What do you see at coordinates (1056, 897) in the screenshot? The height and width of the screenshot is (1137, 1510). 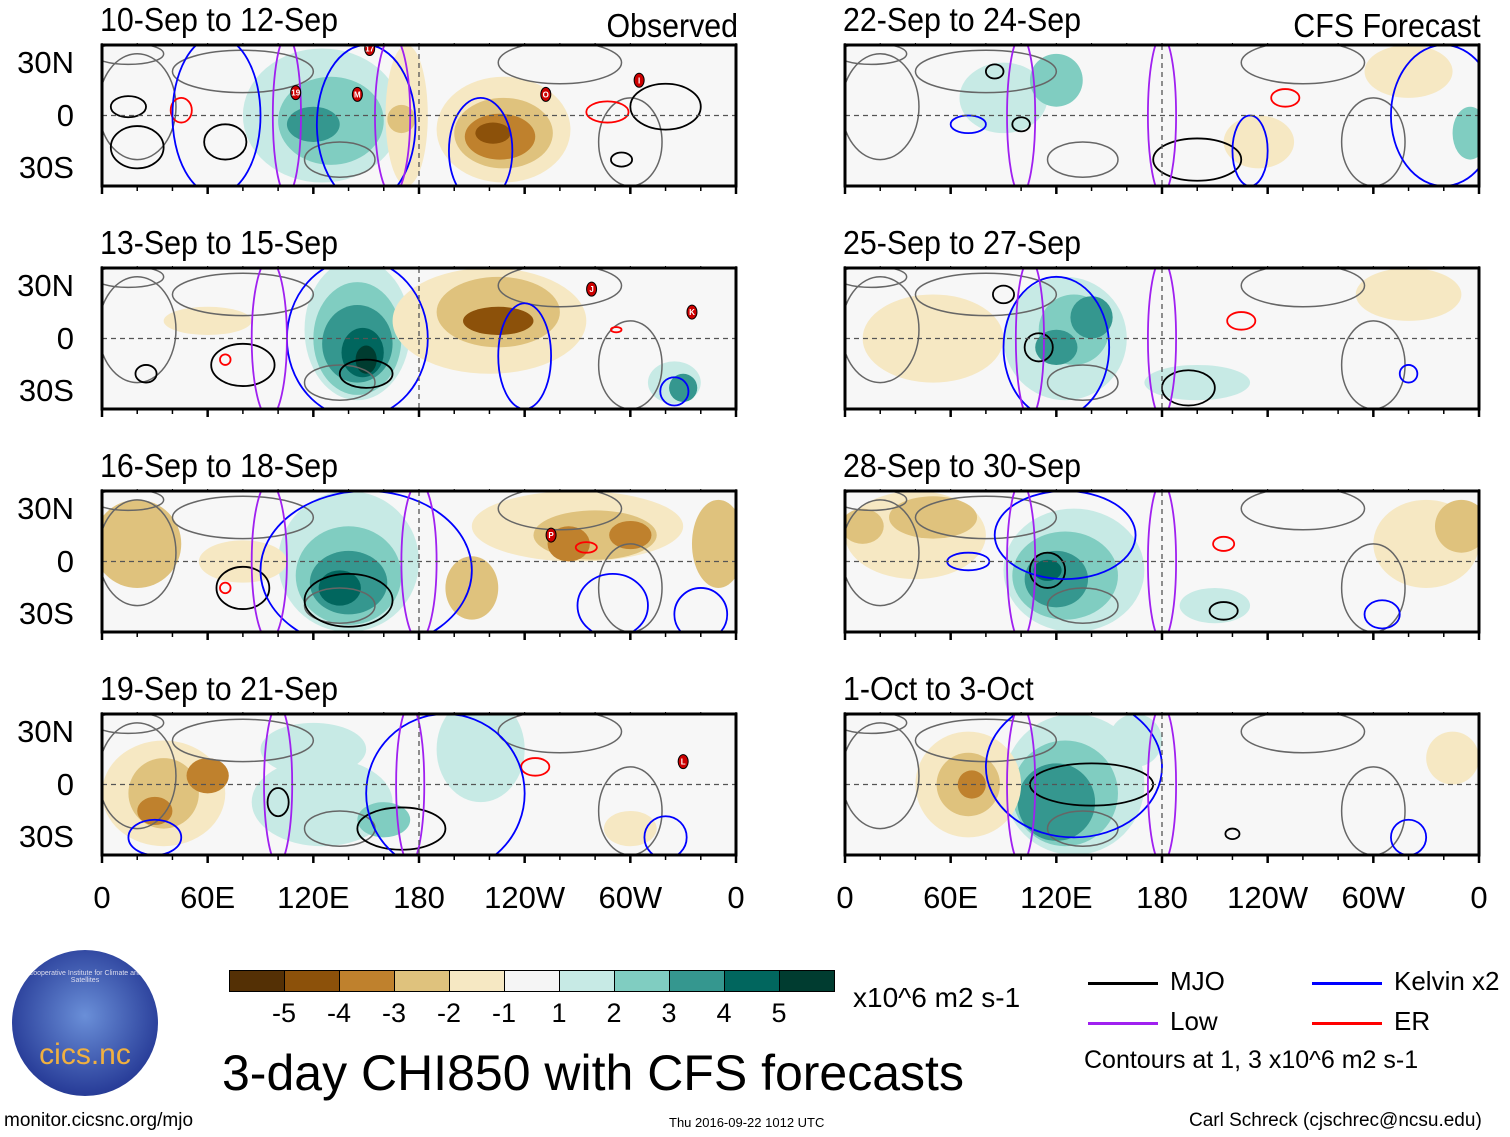 I see `x-tick-label: 120E` at bounding box center [1056, 897].